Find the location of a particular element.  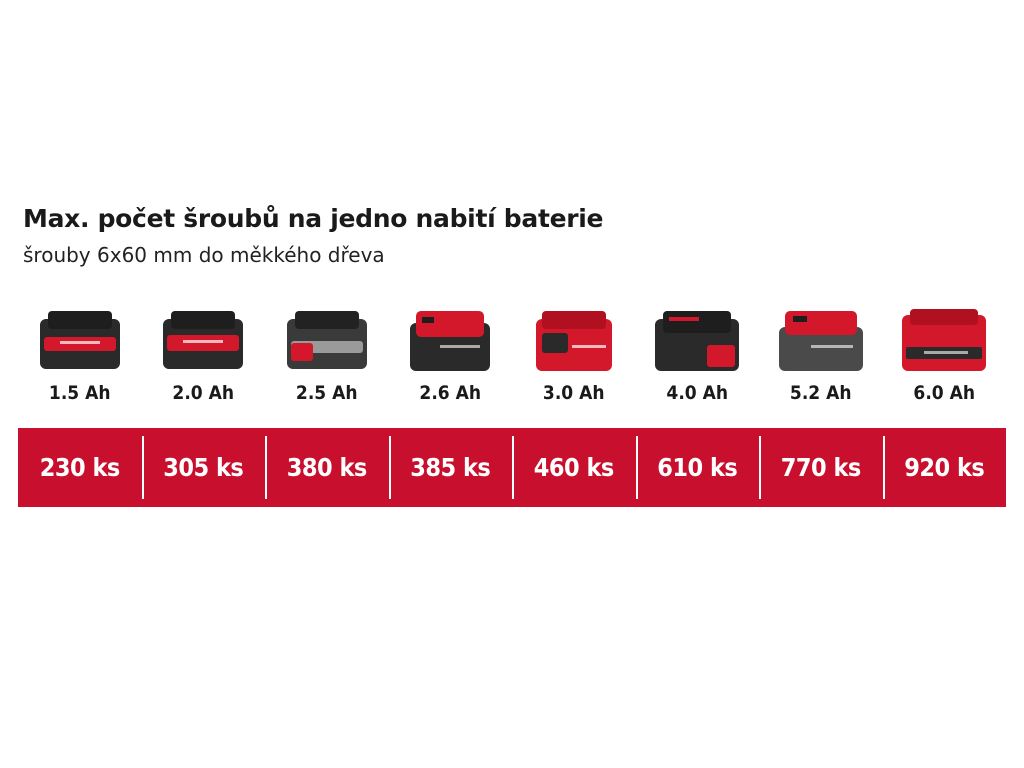

battery-item-5: 3.0 Ah is located at coordinates (574, 357).